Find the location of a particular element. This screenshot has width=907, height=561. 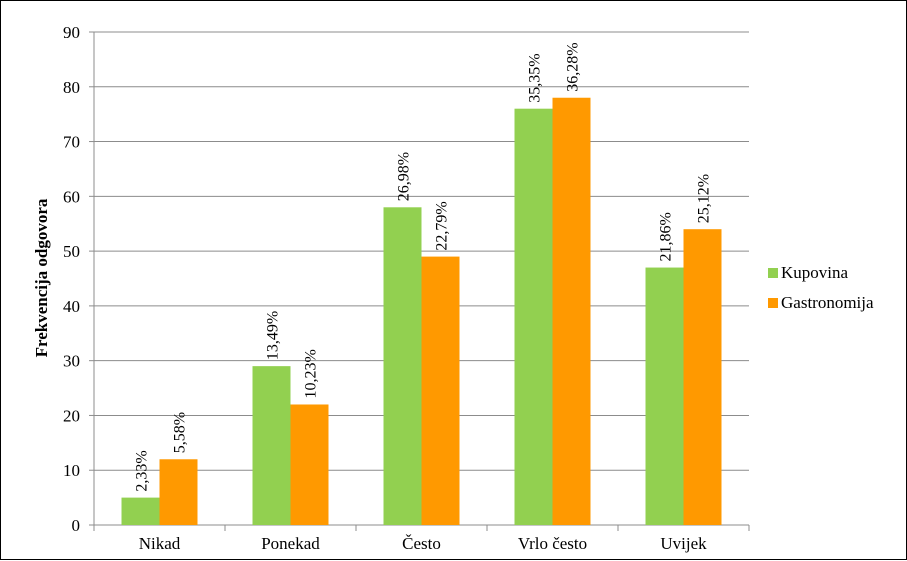

y-axis-title: Frekvencija odgovora is located at coordinates (41, 277).